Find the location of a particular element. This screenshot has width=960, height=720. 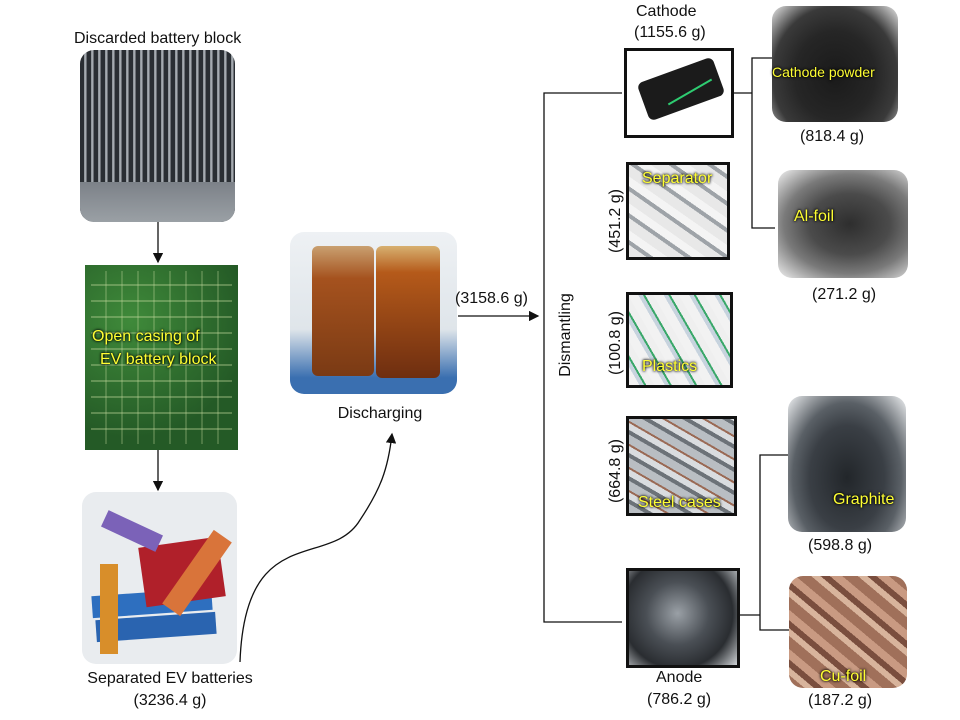

al-foil-weight: (271.2 g) is located at coordinates (844, 294).